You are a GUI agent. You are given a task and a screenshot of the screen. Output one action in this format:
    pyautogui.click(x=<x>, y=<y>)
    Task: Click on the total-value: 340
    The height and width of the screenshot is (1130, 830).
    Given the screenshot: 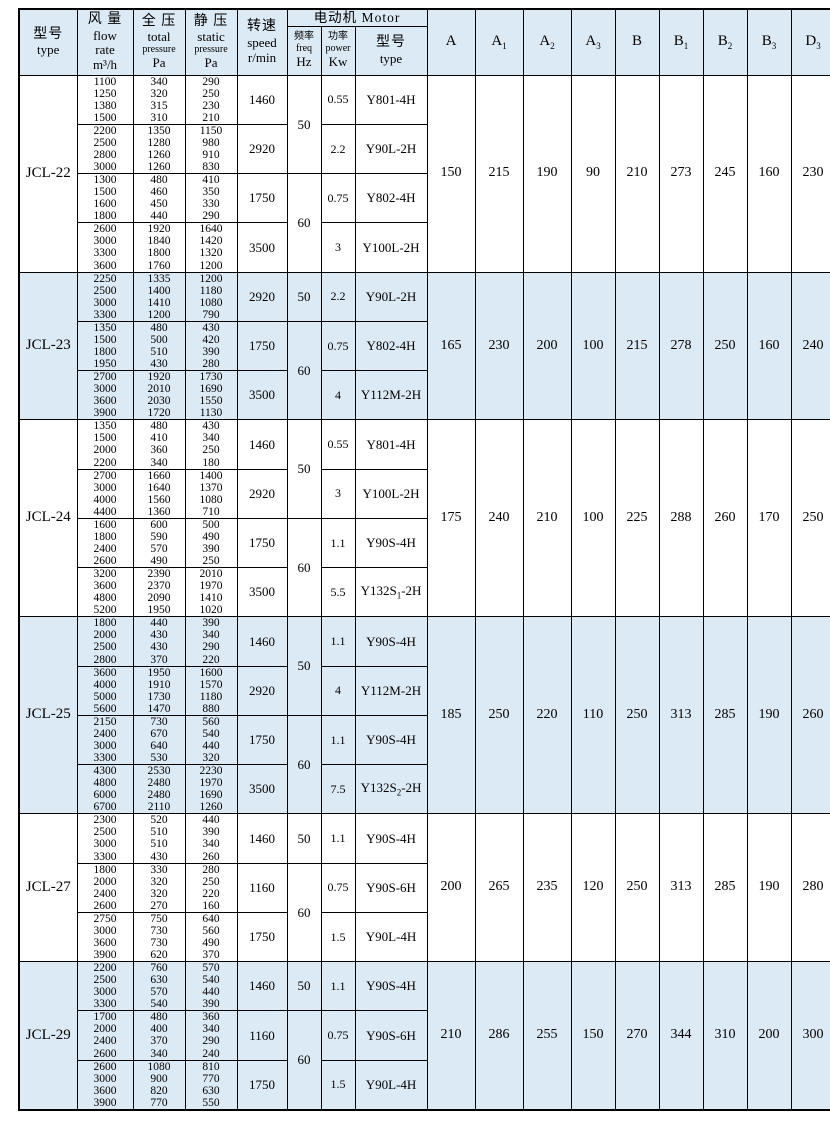 What is the action you would take?
    pyautogui.click(x=159, y=1053)
    